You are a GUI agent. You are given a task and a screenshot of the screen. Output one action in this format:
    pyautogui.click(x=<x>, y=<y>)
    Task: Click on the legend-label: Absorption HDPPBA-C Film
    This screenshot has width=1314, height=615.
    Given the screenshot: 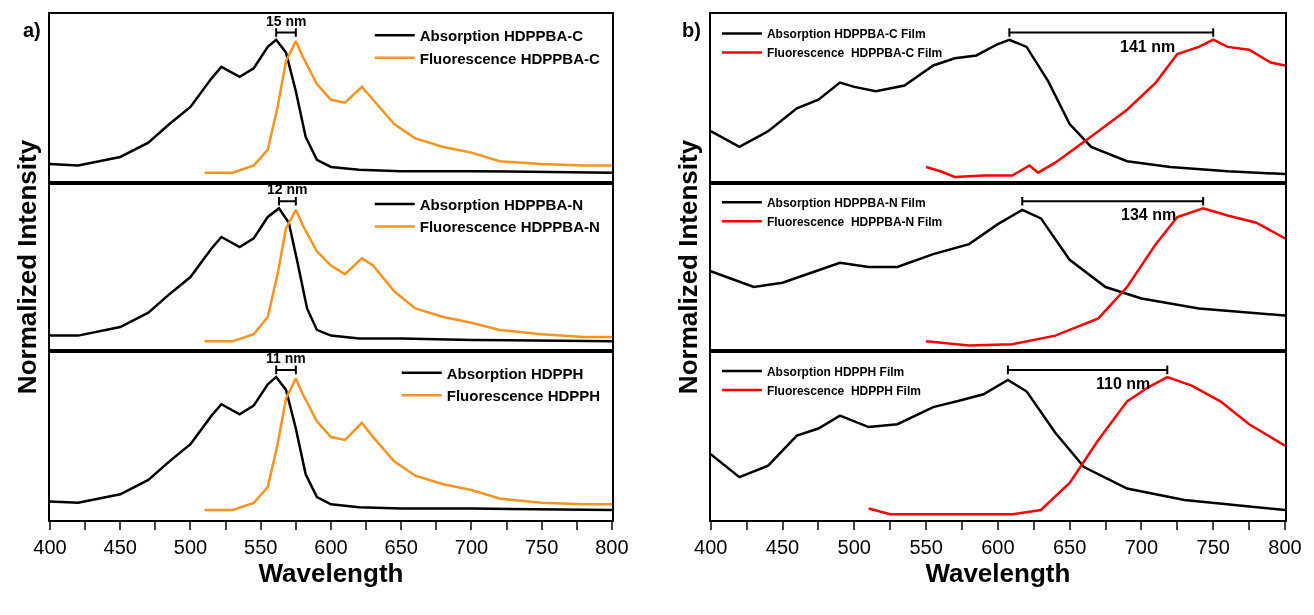 What is the action you would take?
    pyautogui.click(x=846, y=34)
    